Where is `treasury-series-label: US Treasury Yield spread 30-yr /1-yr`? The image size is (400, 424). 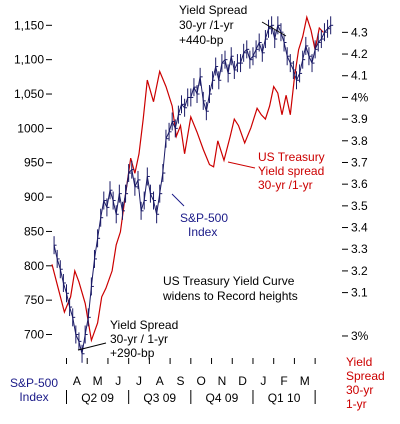
treasury-series-label: US Treasury Yield spread 30-yr /1-yr is located at coordinates (276, 171).